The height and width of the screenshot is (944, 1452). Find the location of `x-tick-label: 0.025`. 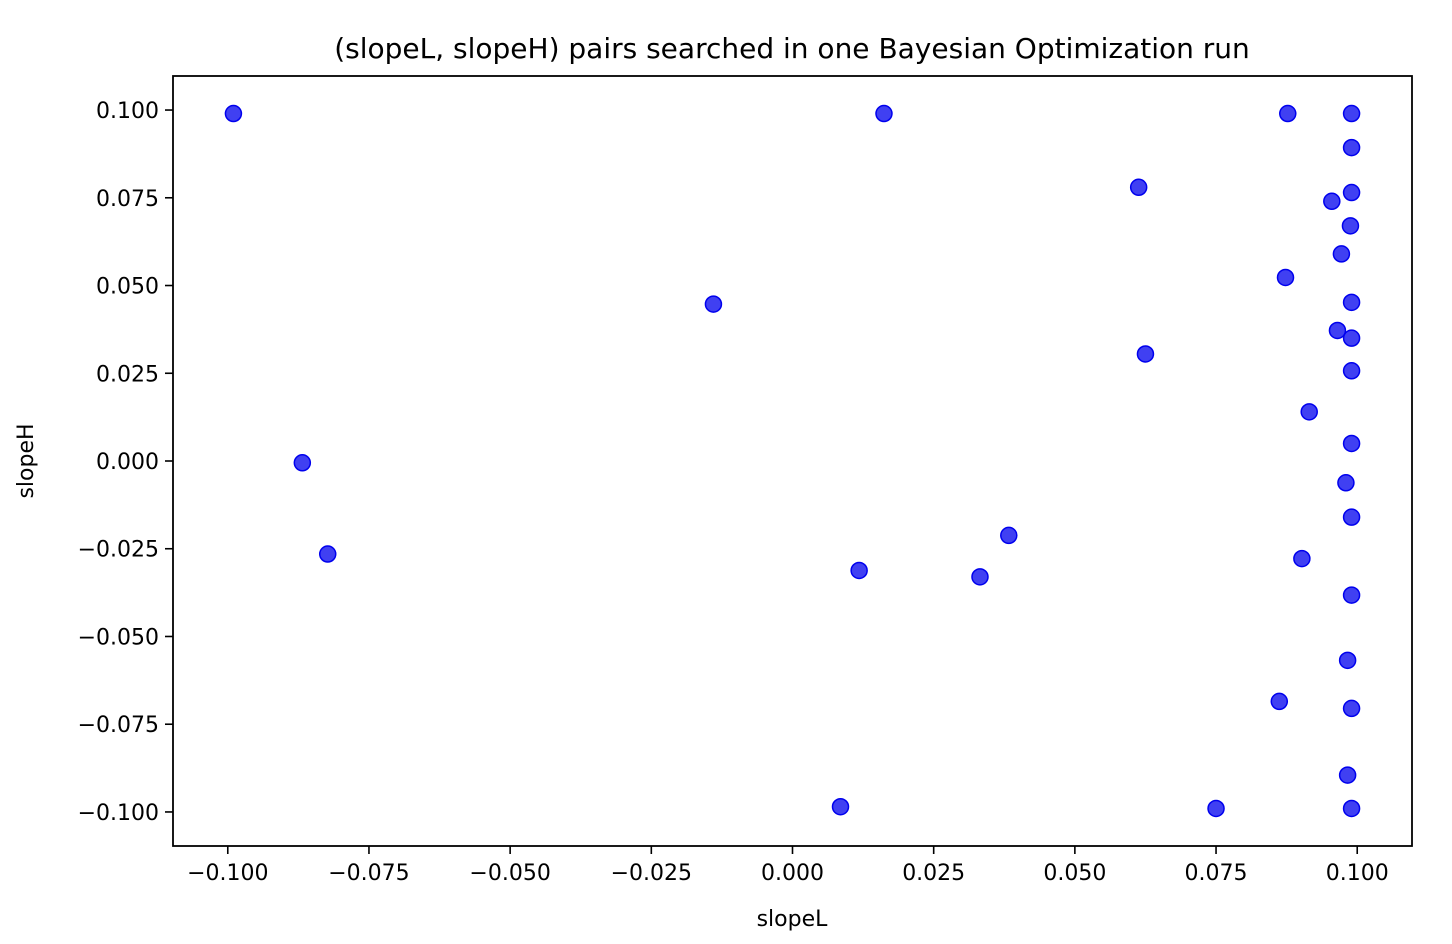

x-tick-label: 0.025 is located at coordinates (933, 873).